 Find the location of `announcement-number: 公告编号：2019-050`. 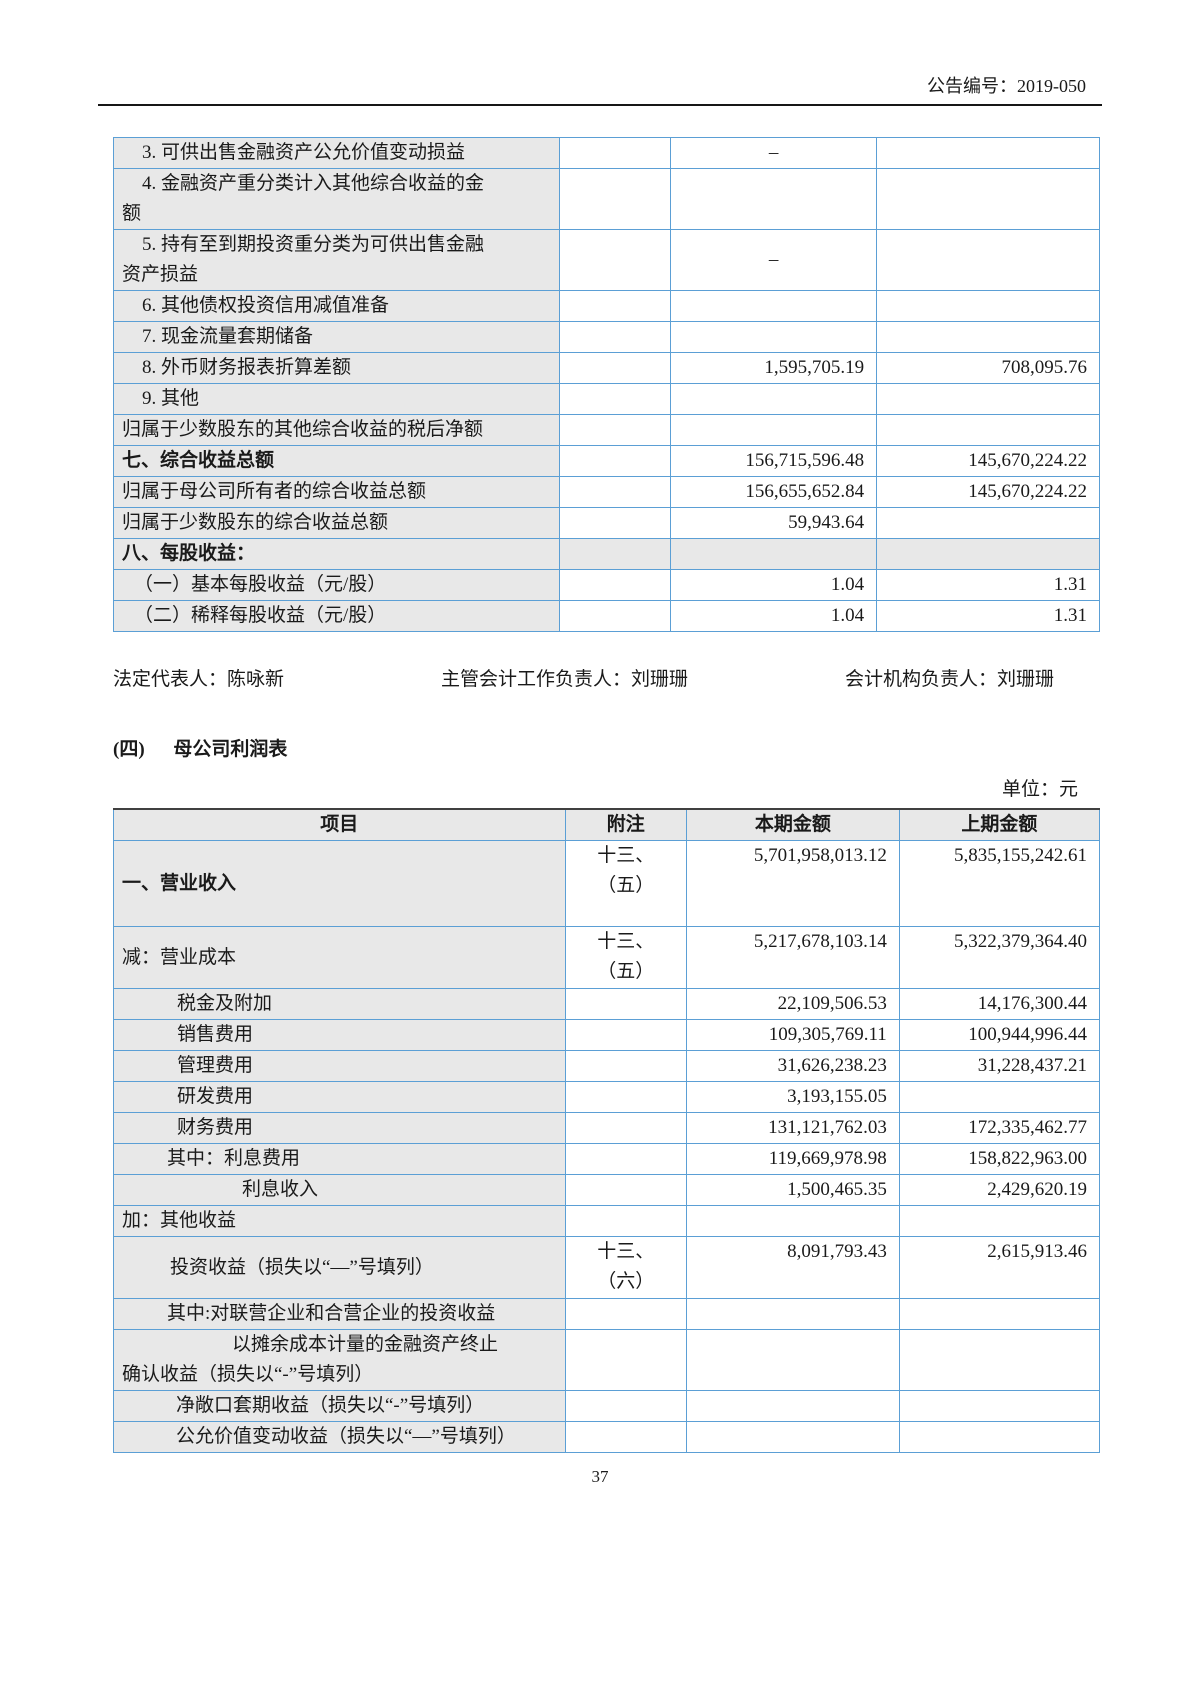

announcement-number: 公告编号：2019-050 is located at coordinates (1006, 86).